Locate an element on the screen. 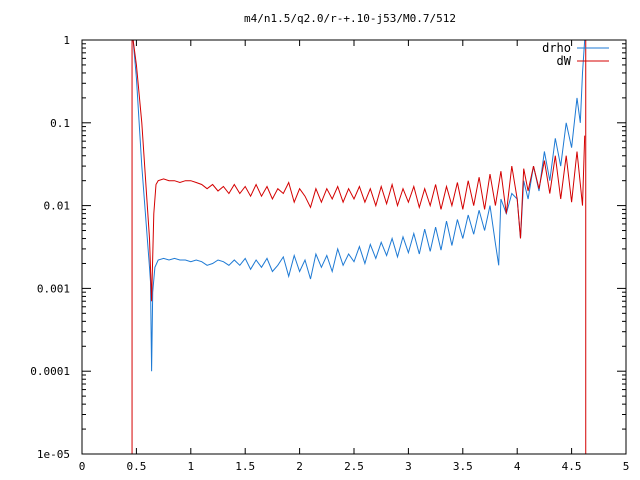 Image resolution: width=640 pixels, height=480 pixels. chart-title: m4/n1.5/q2.0/r-+.10-j53/M0.7/512 is located at coordinates (350, 18).